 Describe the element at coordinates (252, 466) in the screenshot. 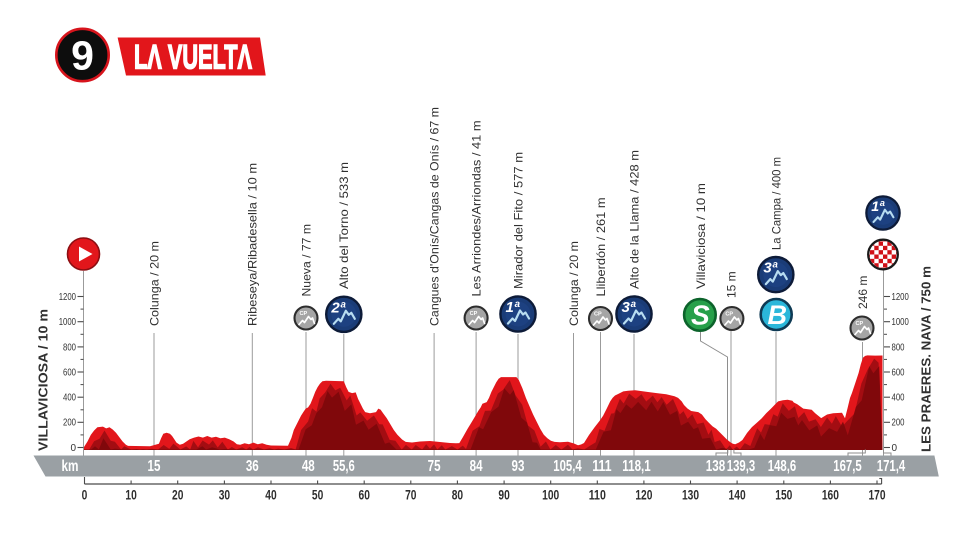

I see `svg-text: 36` at that location.